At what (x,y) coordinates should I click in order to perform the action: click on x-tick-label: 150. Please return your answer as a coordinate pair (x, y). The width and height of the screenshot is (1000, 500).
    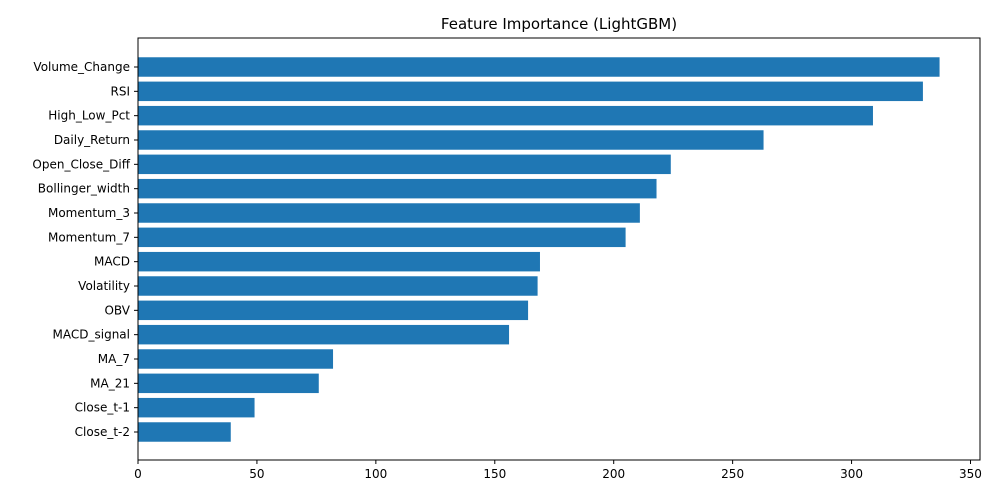
    Looking at the image, I should click on (494, 474).